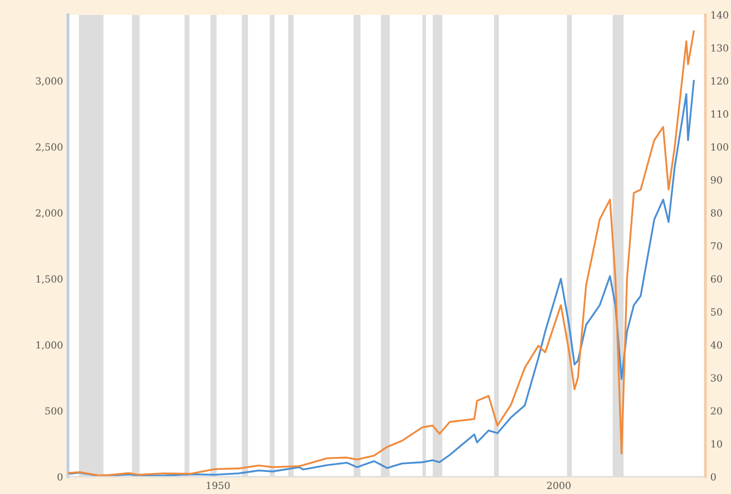 This screenshot has width=731, height=494. I want to click on y2-tick-label: 10, so click(716, 444).